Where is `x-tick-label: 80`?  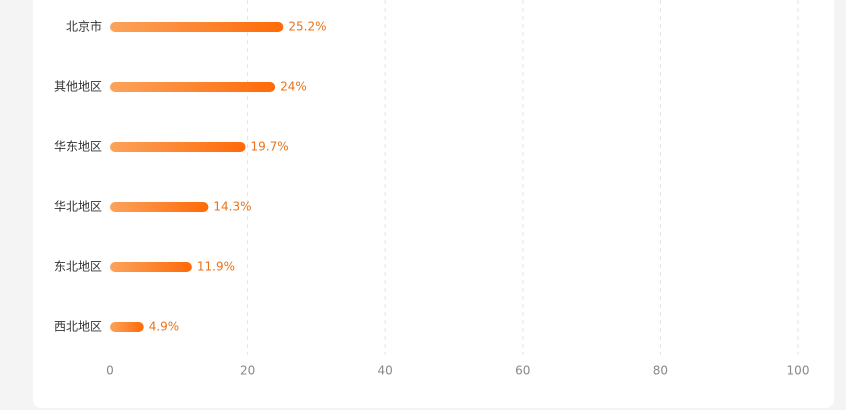 x-tick-label: 80 is located at coordinates (660, 371).